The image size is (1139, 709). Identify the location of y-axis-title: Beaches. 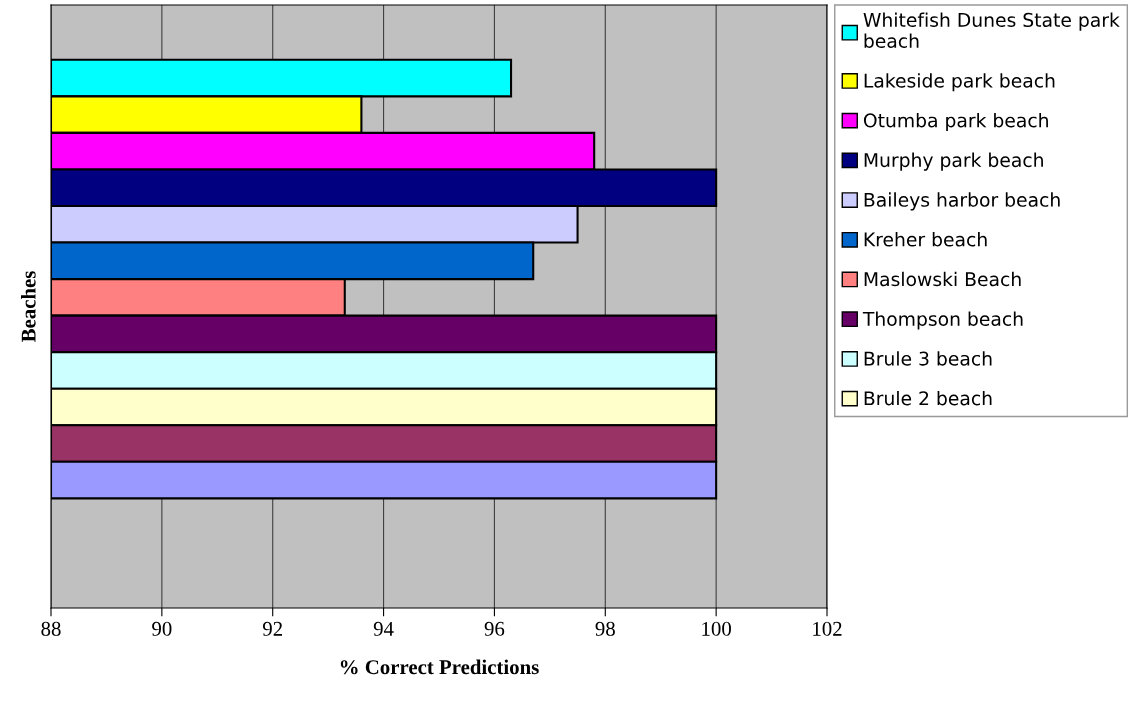
(28, 307).